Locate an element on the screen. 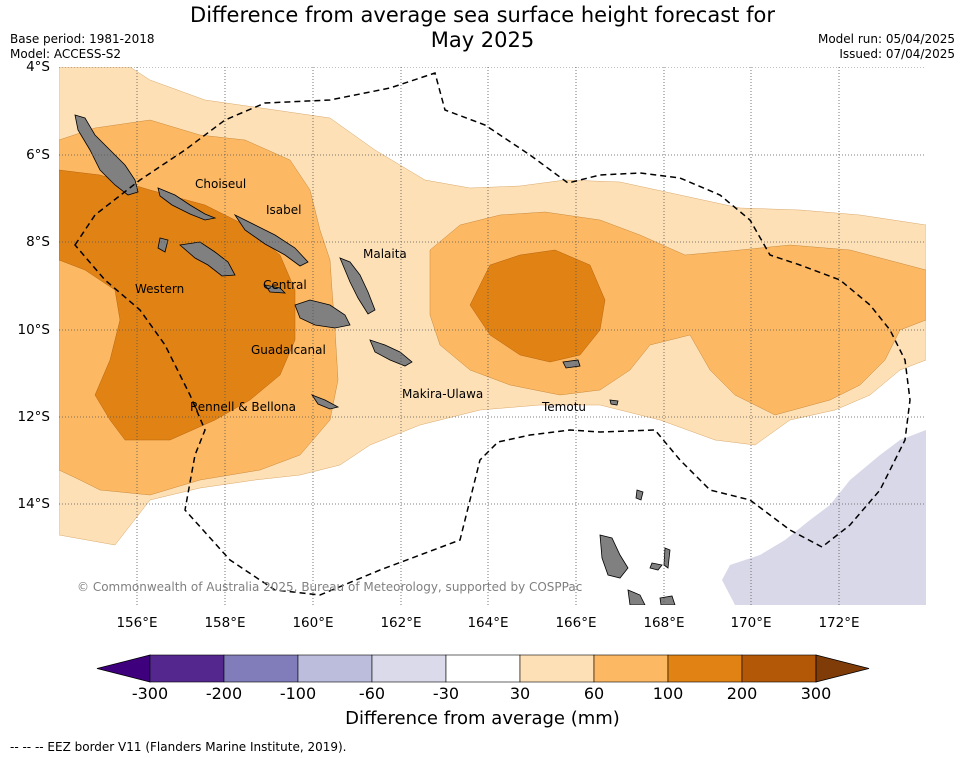 This screenshot has height=758, width=965. island-espiritu-santo is located at coordinates (614, 556).